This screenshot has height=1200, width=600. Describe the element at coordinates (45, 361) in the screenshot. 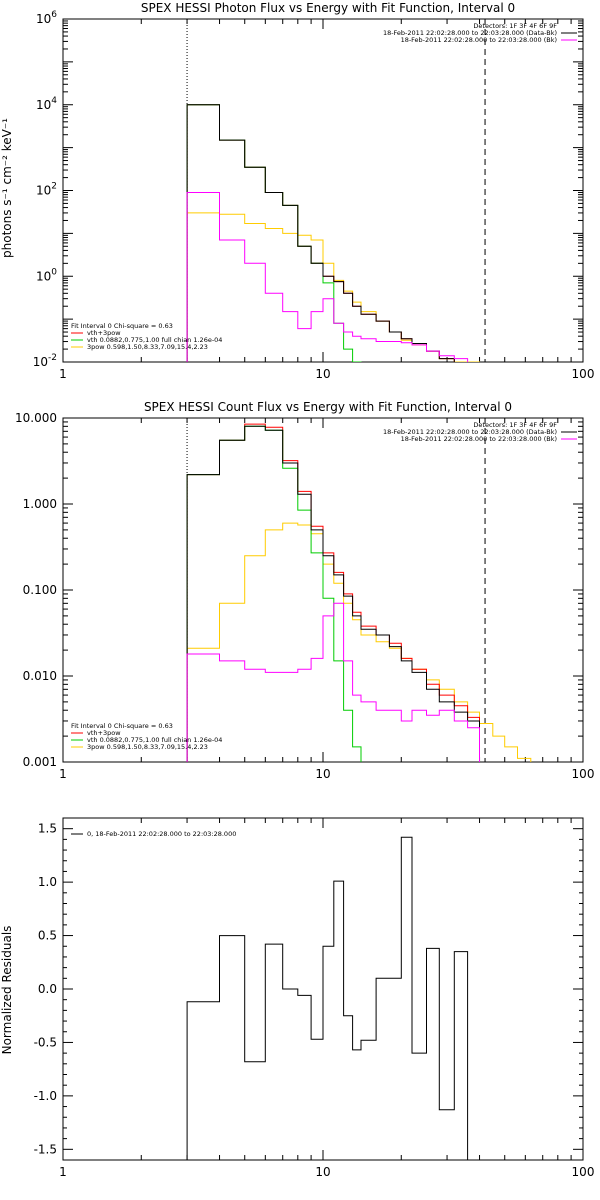

I see `photon-flux-y-tick-label: 10⁻²` at that location.